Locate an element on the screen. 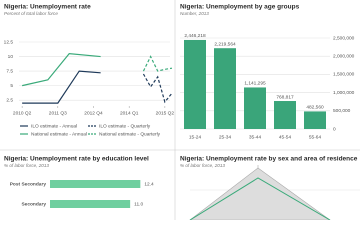 This screenshot has width=360, height=240. chart-title: Nigeria: Unemployment by age groups is located at coordinates (240, 7).